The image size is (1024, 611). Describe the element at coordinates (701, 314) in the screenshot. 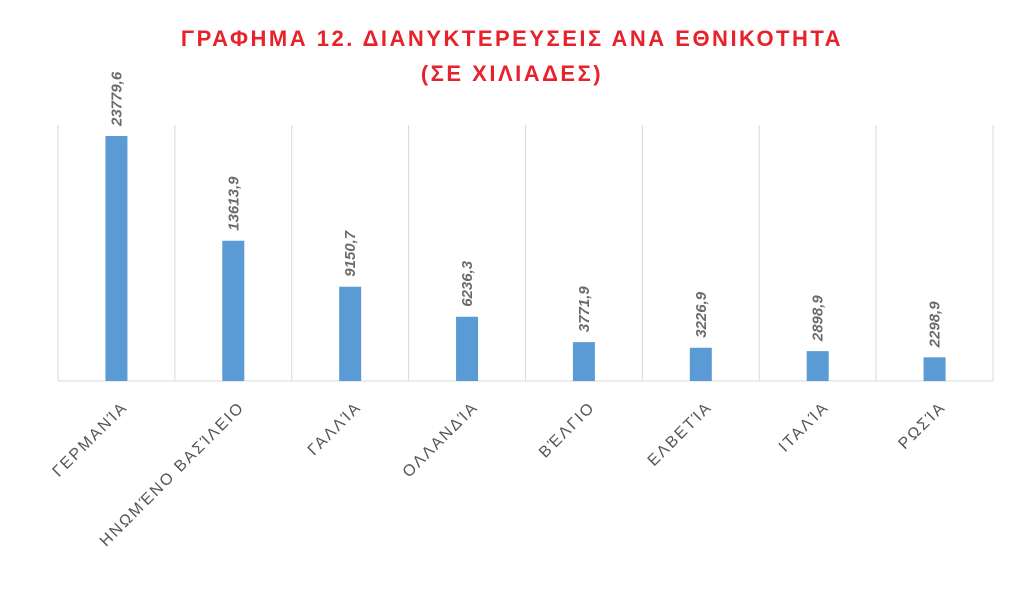

I see `value-label: 3226,9` at that location.